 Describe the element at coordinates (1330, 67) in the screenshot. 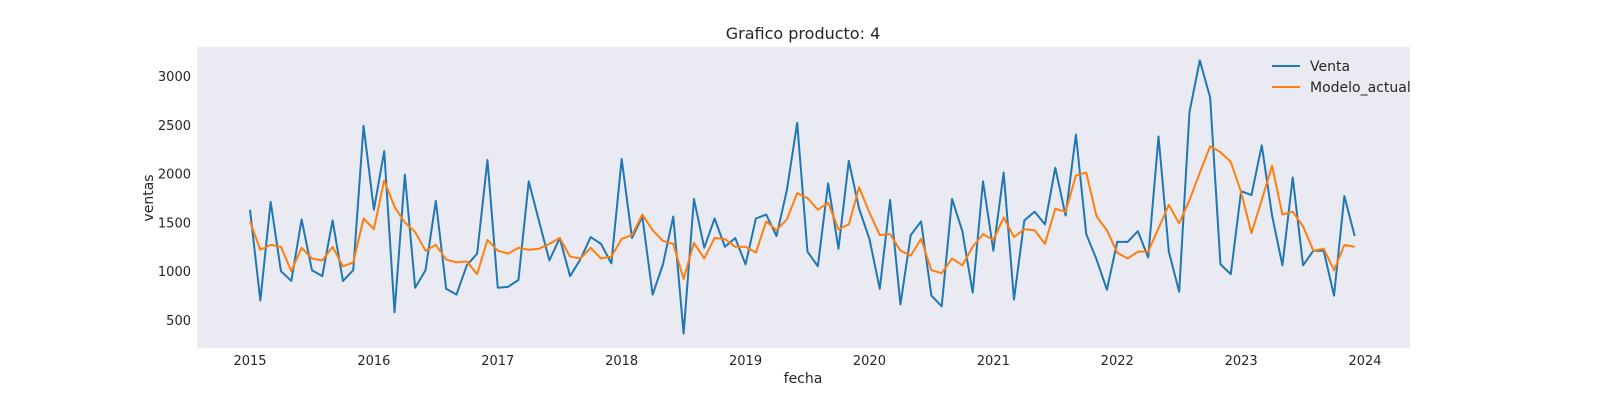

I see `legend-label: Venta` at that location.